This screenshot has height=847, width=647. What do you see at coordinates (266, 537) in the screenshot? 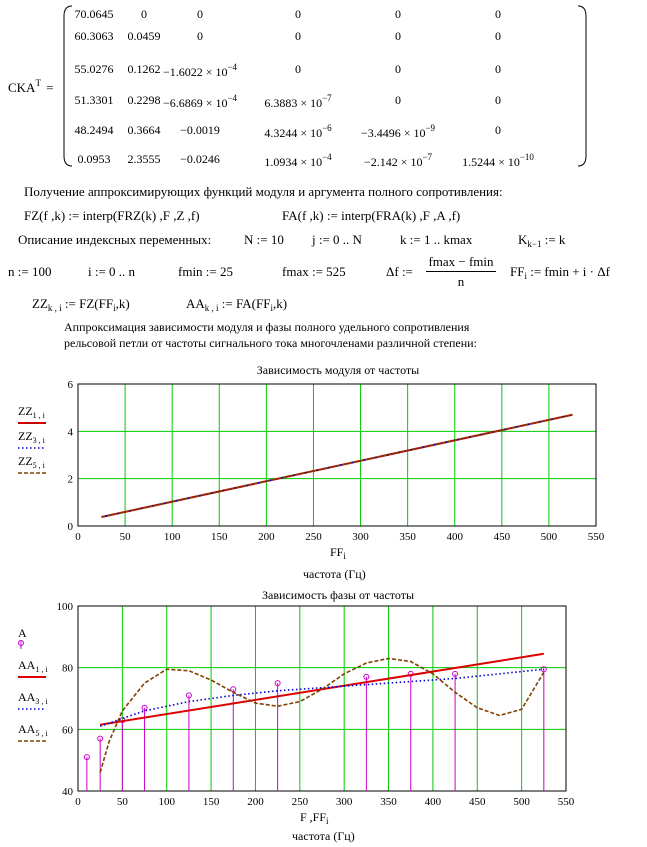
I see `x-tick-label: 200` at bounding box center [266, 537].